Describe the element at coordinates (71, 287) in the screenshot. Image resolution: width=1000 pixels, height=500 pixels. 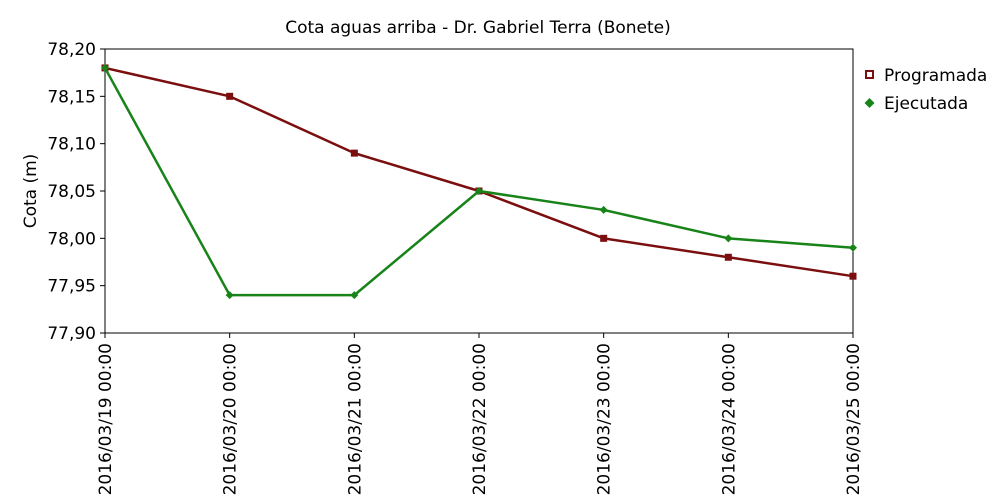
I see `y-tick-label: 77,95` at that location.